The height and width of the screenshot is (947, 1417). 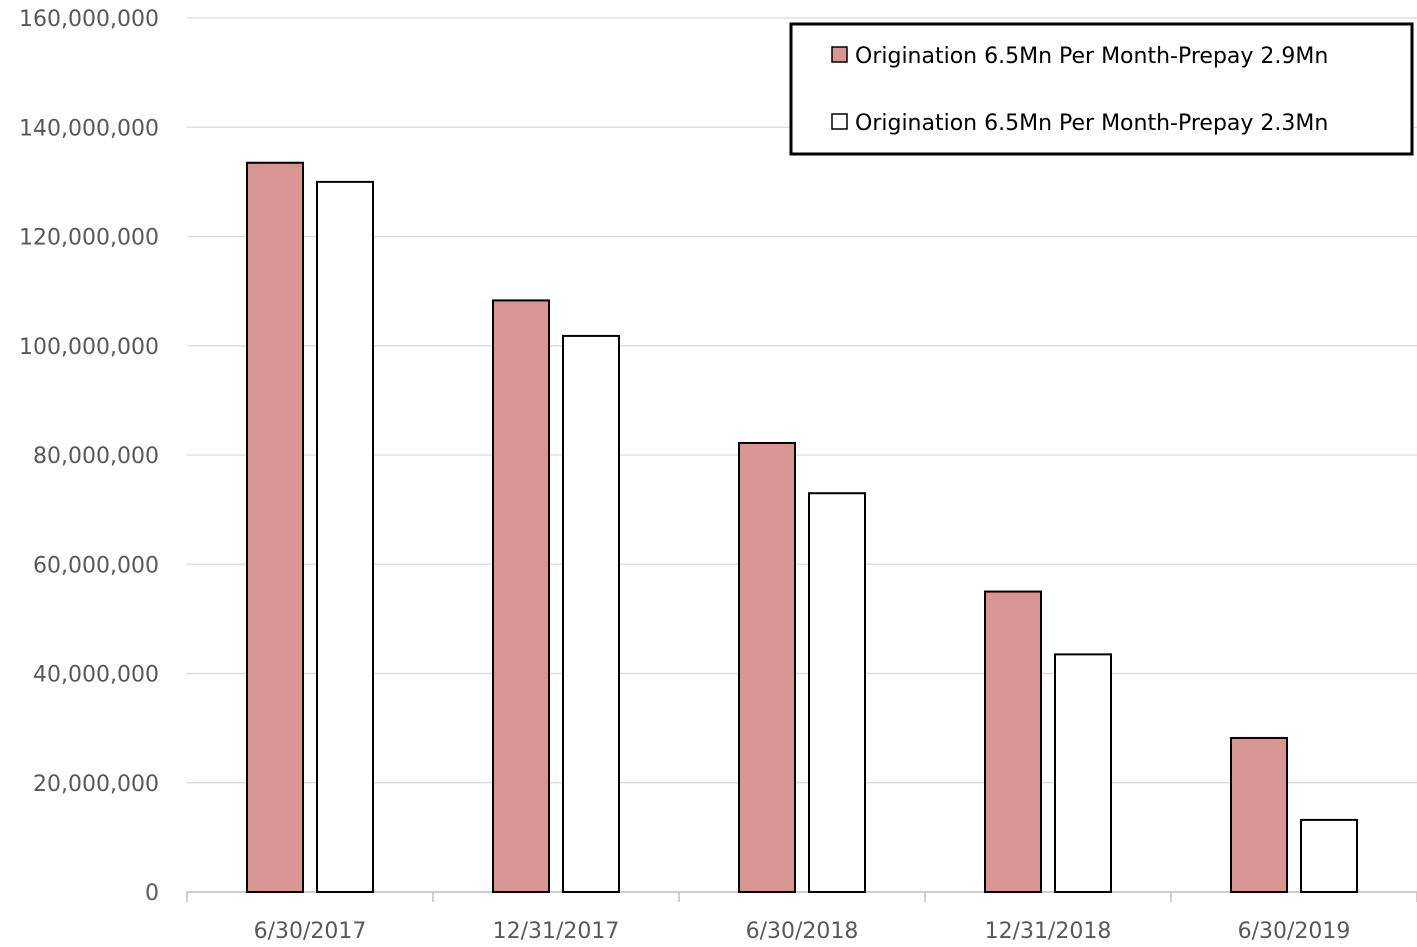 What do you see at coordinates (1048, 931) in the screenshot?
I see `x-tick-label: 12/31/2018` at bounding box center [1048, 931].